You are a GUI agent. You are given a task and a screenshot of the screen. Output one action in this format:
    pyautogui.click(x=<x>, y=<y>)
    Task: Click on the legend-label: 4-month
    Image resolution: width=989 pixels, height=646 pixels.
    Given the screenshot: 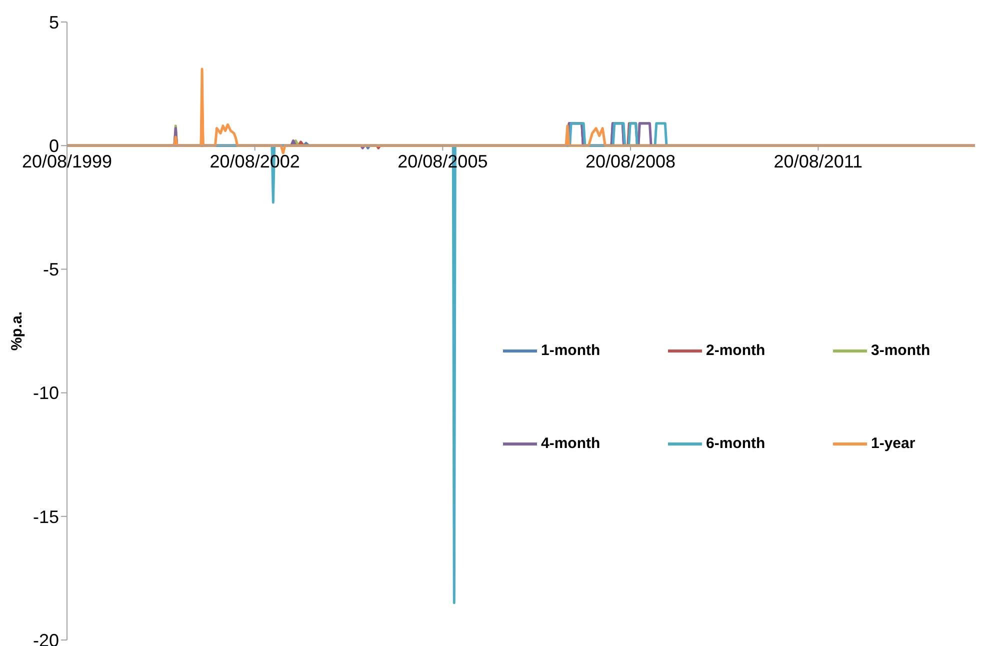 What is the action you would take?
    pyautogui.click(x=570, y=443)
    